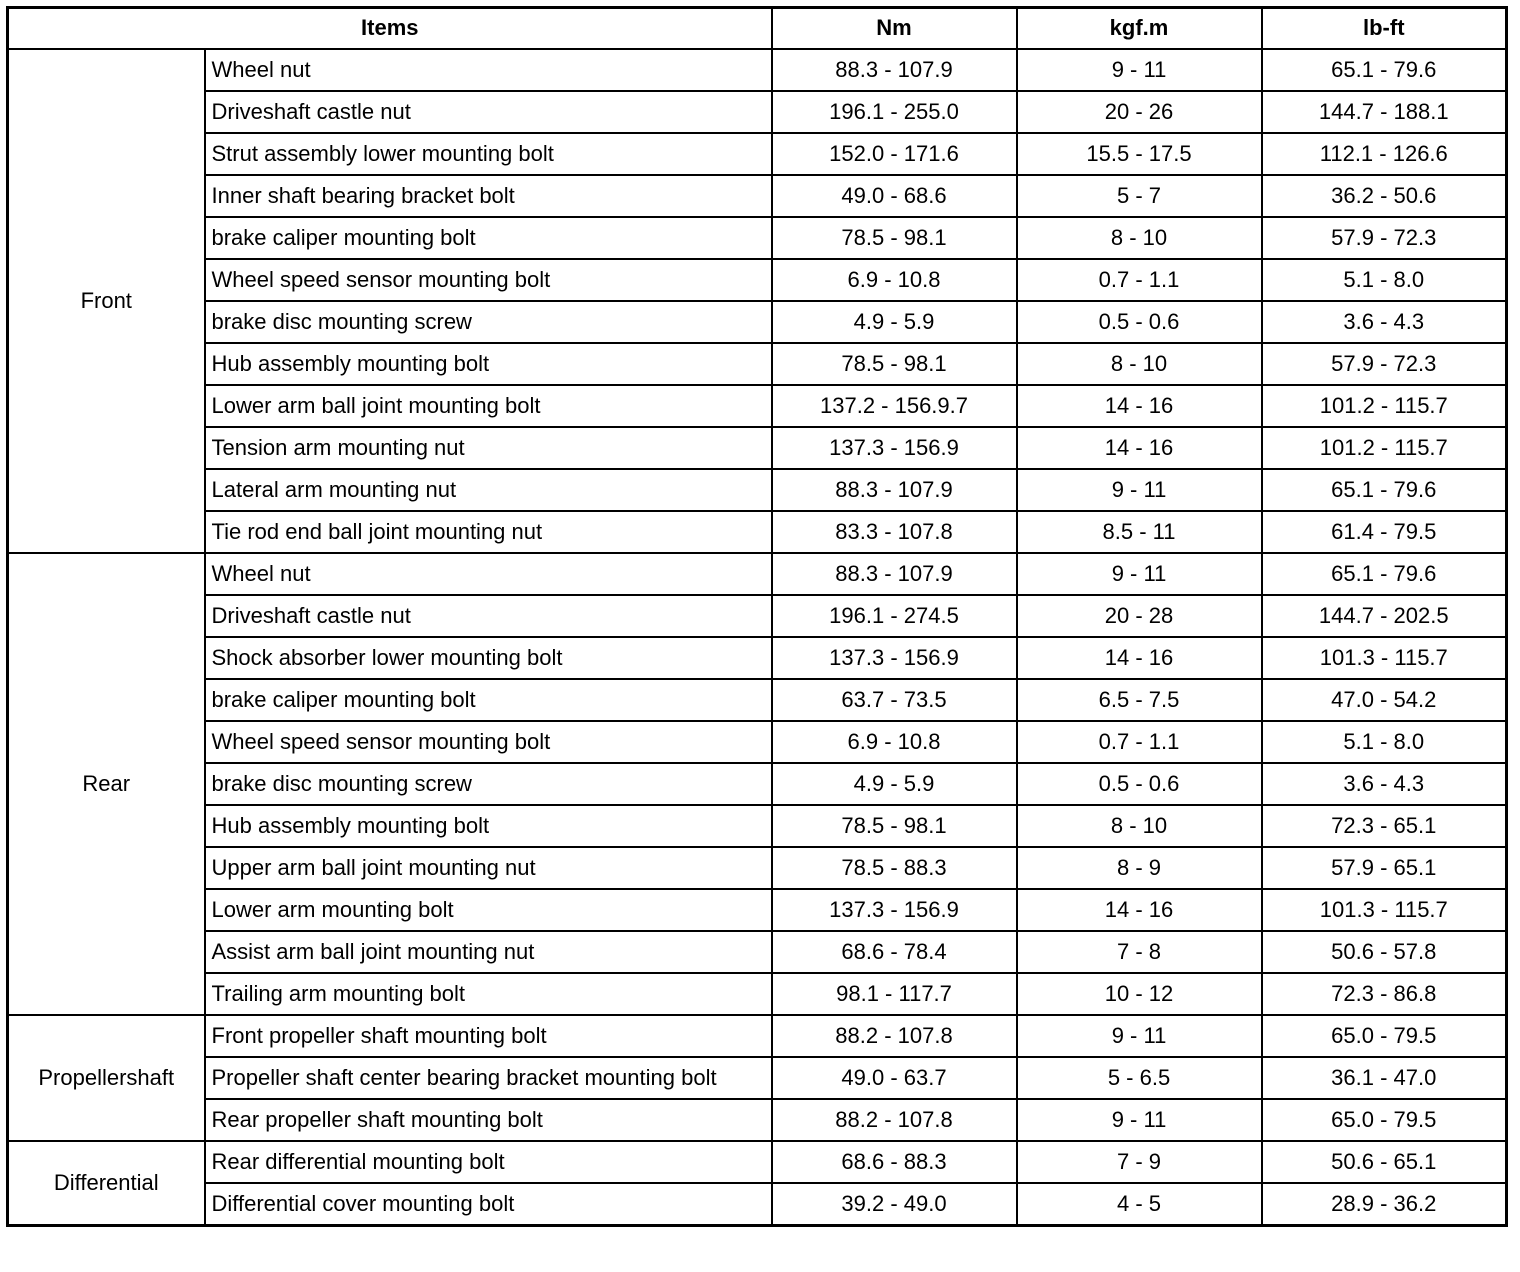 This screenshot has height=1272, width=1520. What do you see at coordinates (894, 616) in the screenshot?
I see `value-cell: 196.1 - 274.5` at bounding box center [894, 616].